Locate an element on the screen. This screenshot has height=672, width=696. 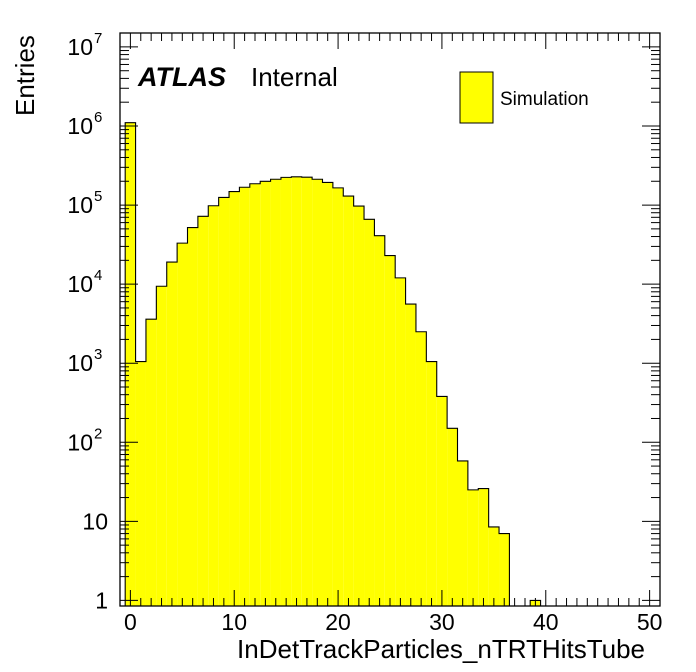
x-tick-label: 20 is located at coordinates (338, 622).